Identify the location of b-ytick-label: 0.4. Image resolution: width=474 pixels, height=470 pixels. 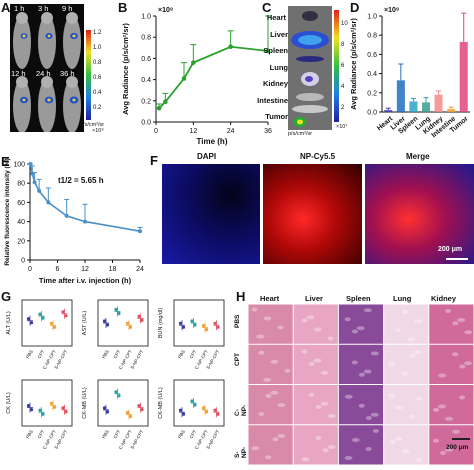
(146, 80).